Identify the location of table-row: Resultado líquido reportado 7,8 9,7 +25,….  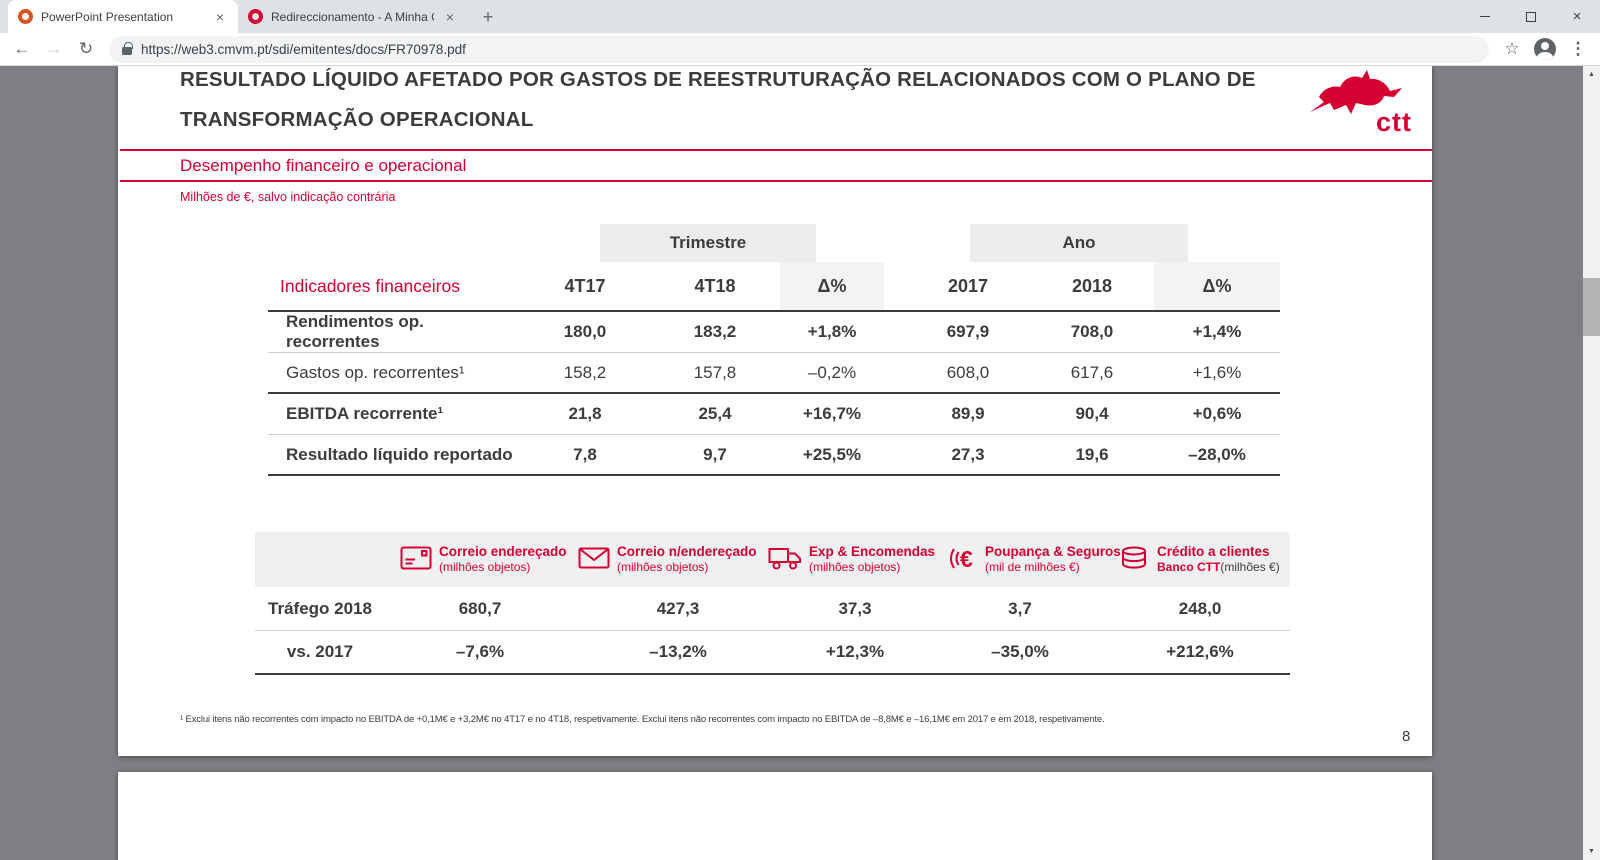
(774, 455).